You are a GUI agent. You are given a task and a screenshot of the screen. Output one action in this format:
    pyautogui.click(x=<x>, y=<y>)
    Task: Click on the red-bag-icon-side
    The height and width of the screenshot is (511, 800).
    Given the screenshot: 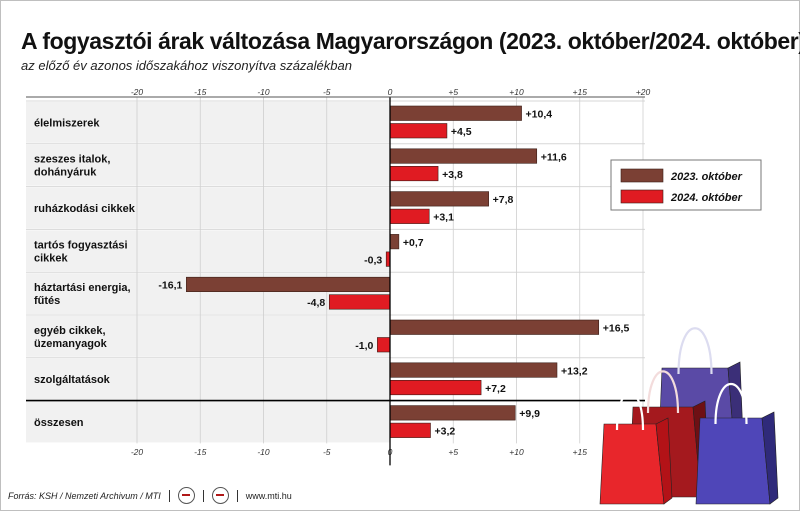 What is the action you would take?
    pyautogui.click(x=664, y=461)
    